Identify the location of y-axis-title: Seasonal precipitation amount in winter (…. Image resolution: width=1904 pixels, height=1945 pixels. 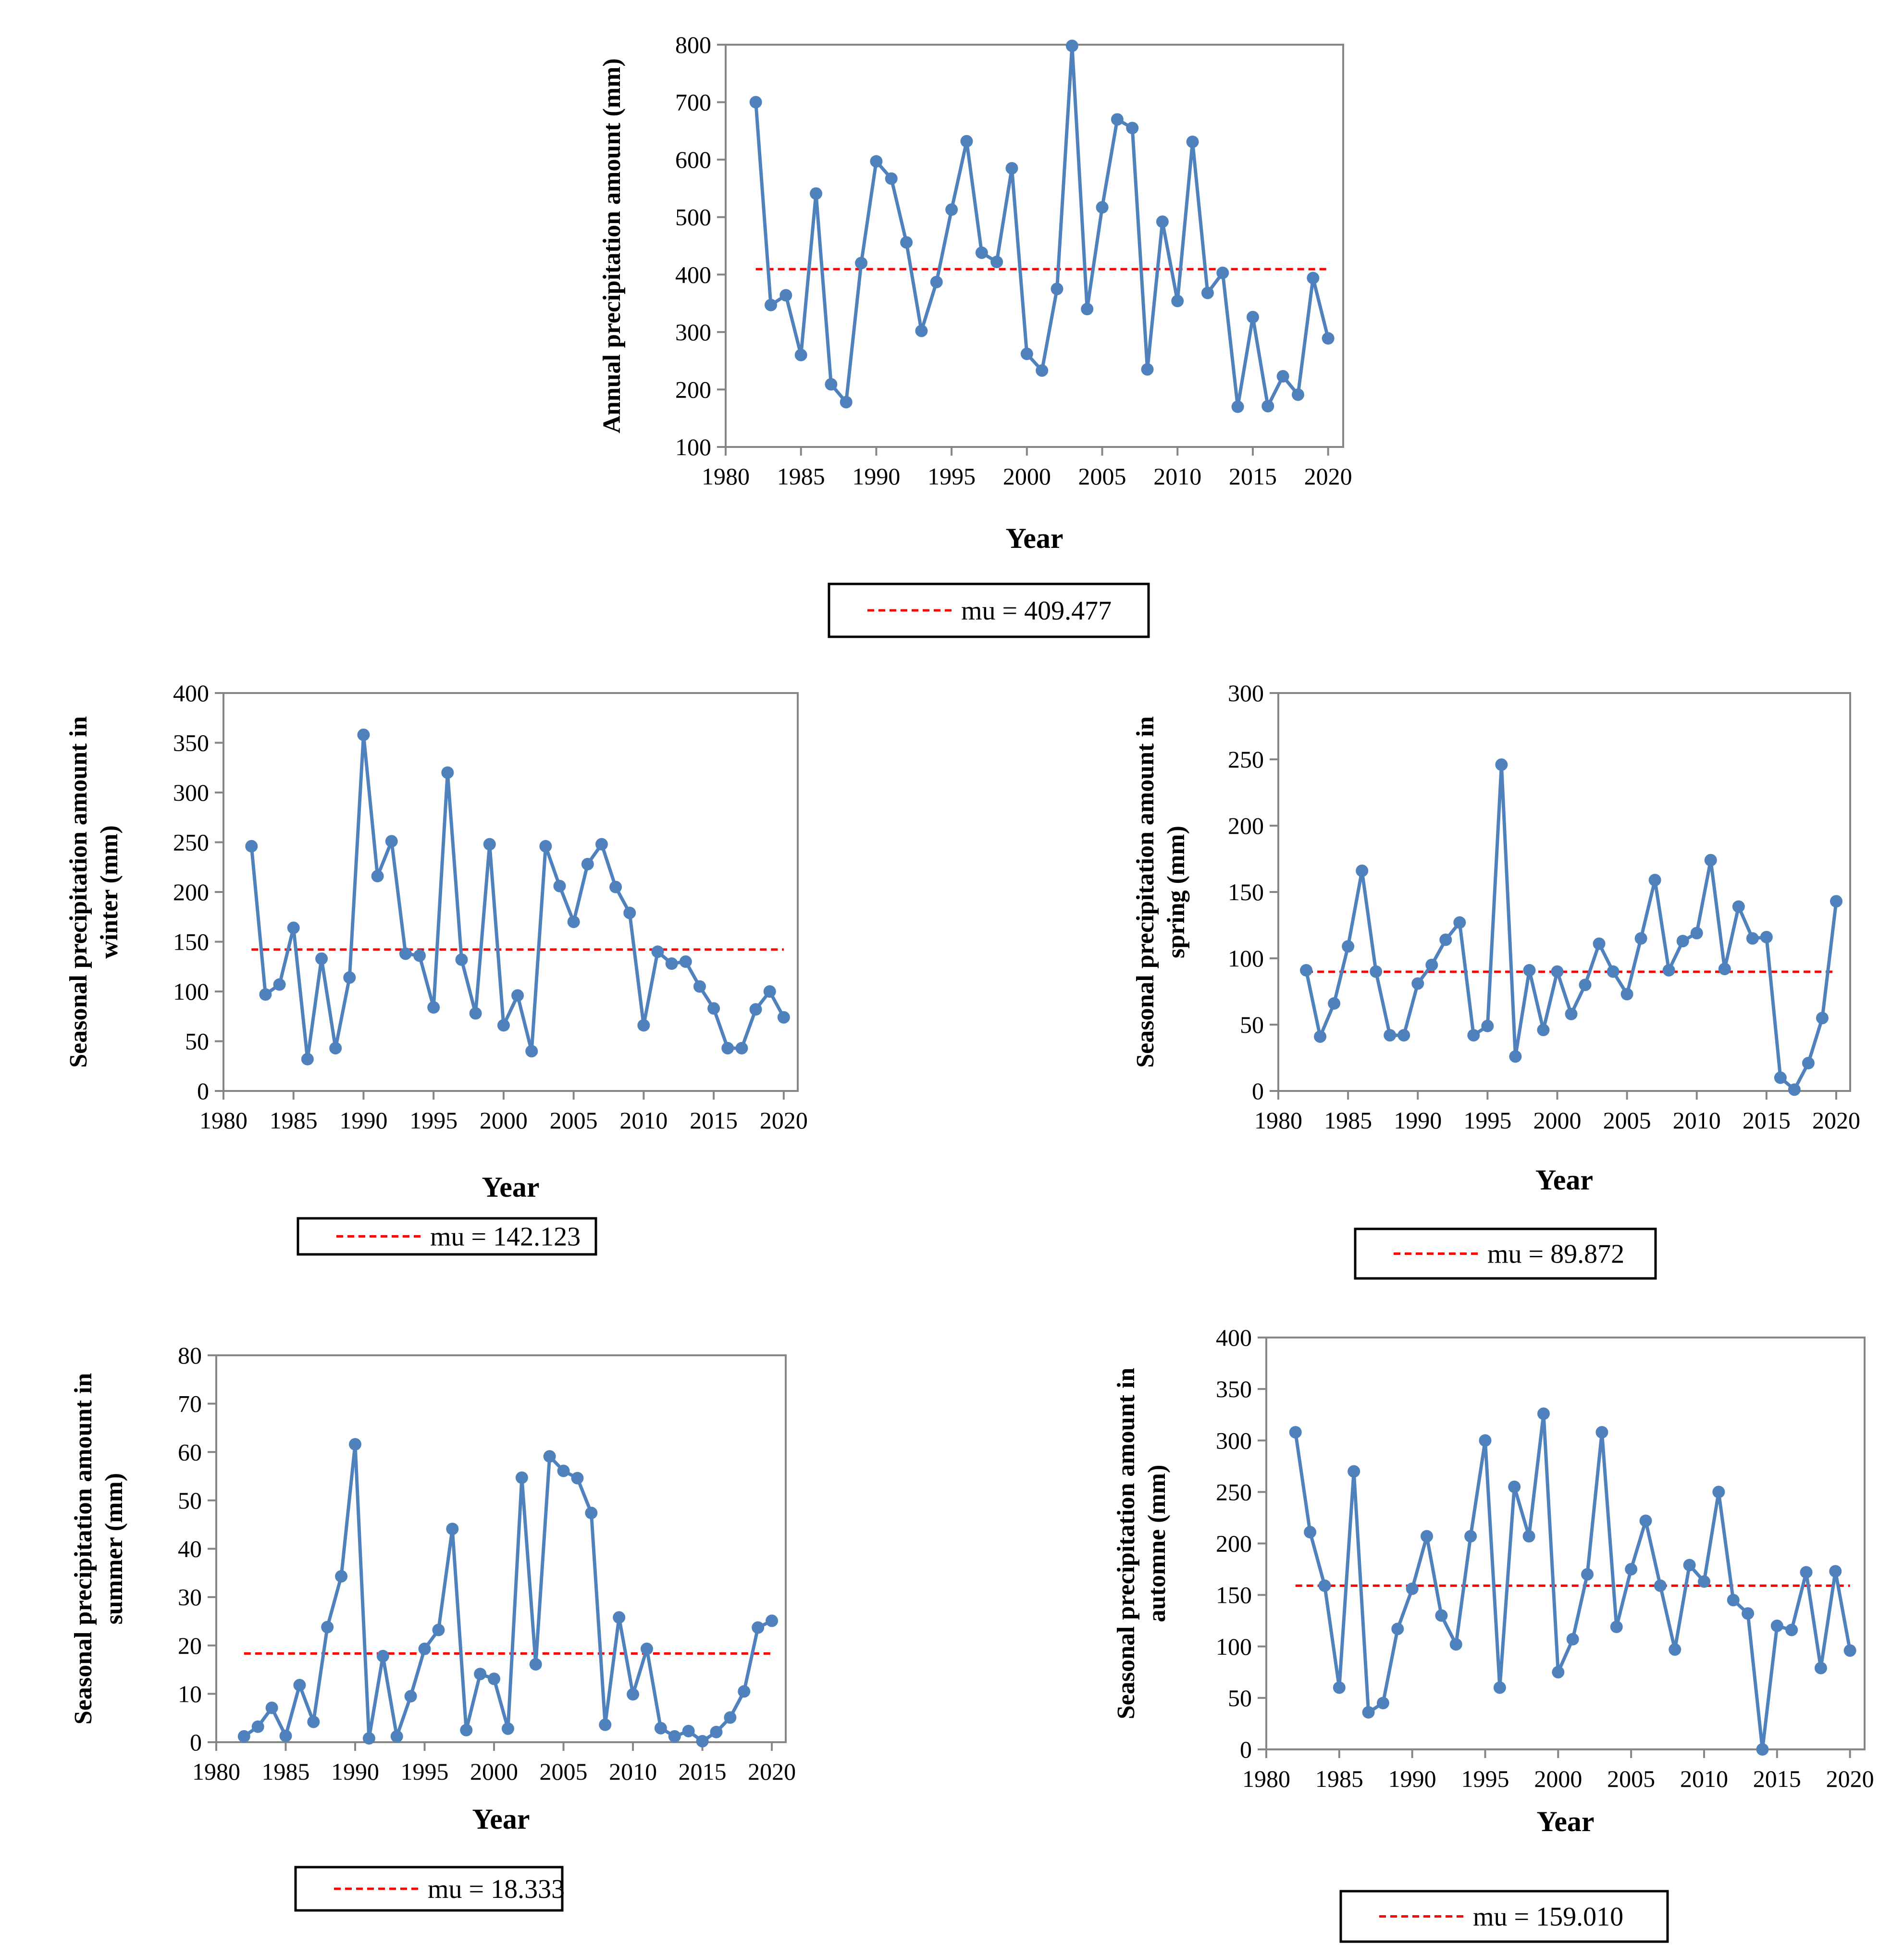
(94, 892).